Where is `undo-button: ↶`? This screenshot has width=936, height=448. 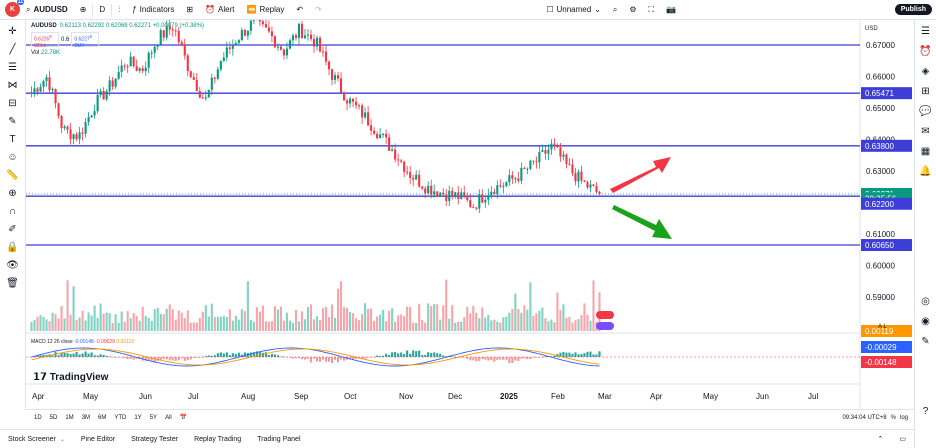
undo-button: ↶ is located at coordinates (299, 10).